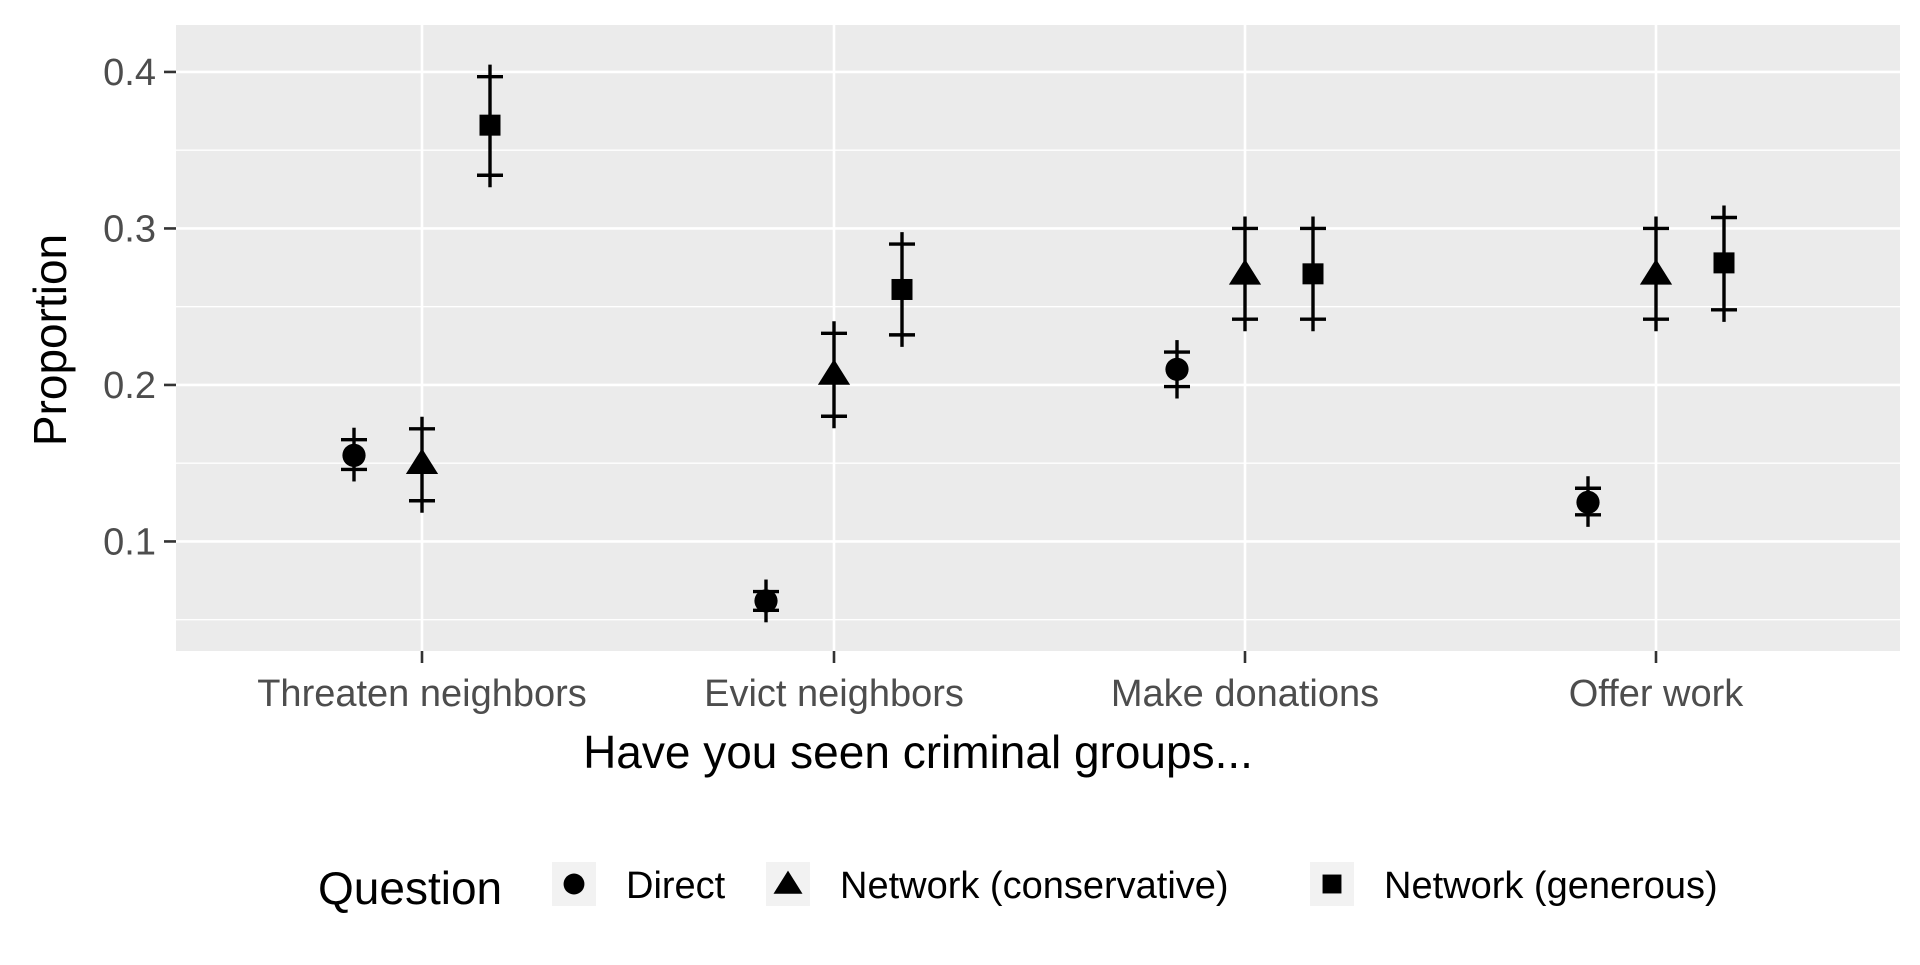  I want to click on x-tick-label: Threaten neighbors, so click(422, 694).